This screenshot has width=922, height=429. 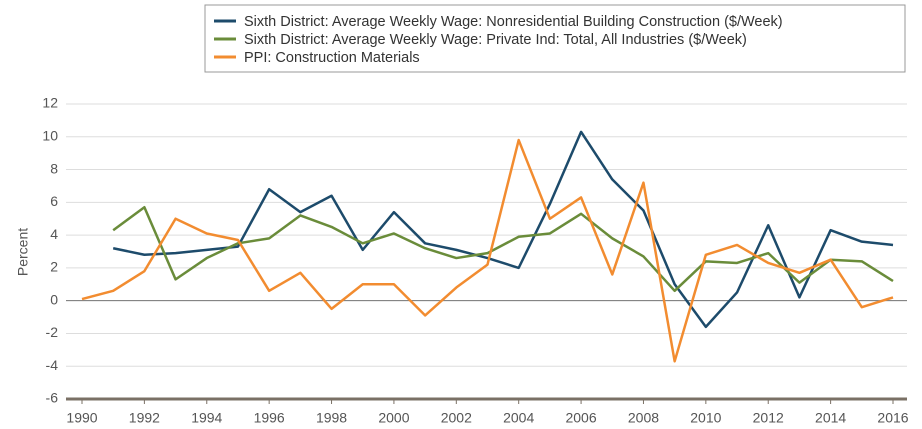 What do you see at coordinates (54, 168) in the screenshot?
I see `y-tick-label: 8` at bounding box center [54, 168].